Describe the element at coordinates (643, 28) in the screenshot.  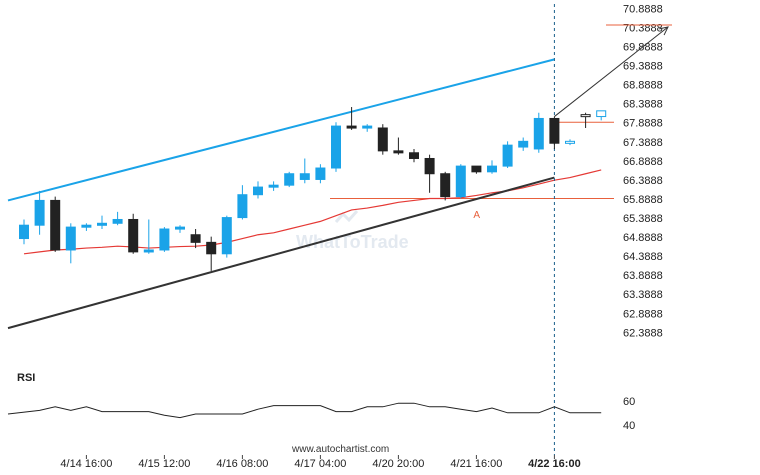
I see `y-tick-label: 70.3888` at that location.